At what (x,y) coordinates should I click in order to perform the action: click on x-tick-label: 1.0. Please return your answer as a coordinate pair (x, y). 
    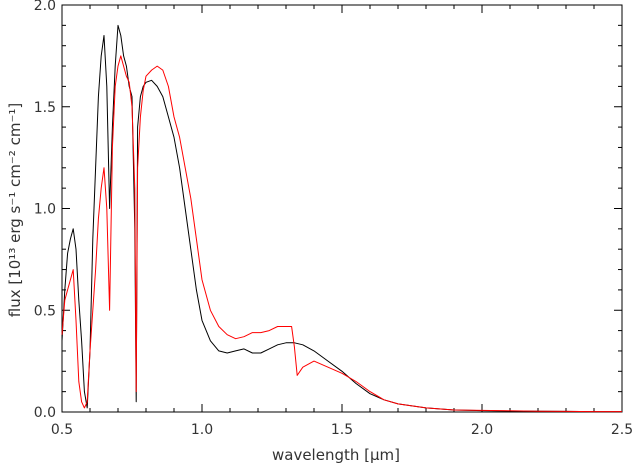
    Looking at the image, I should click on (202, 430).